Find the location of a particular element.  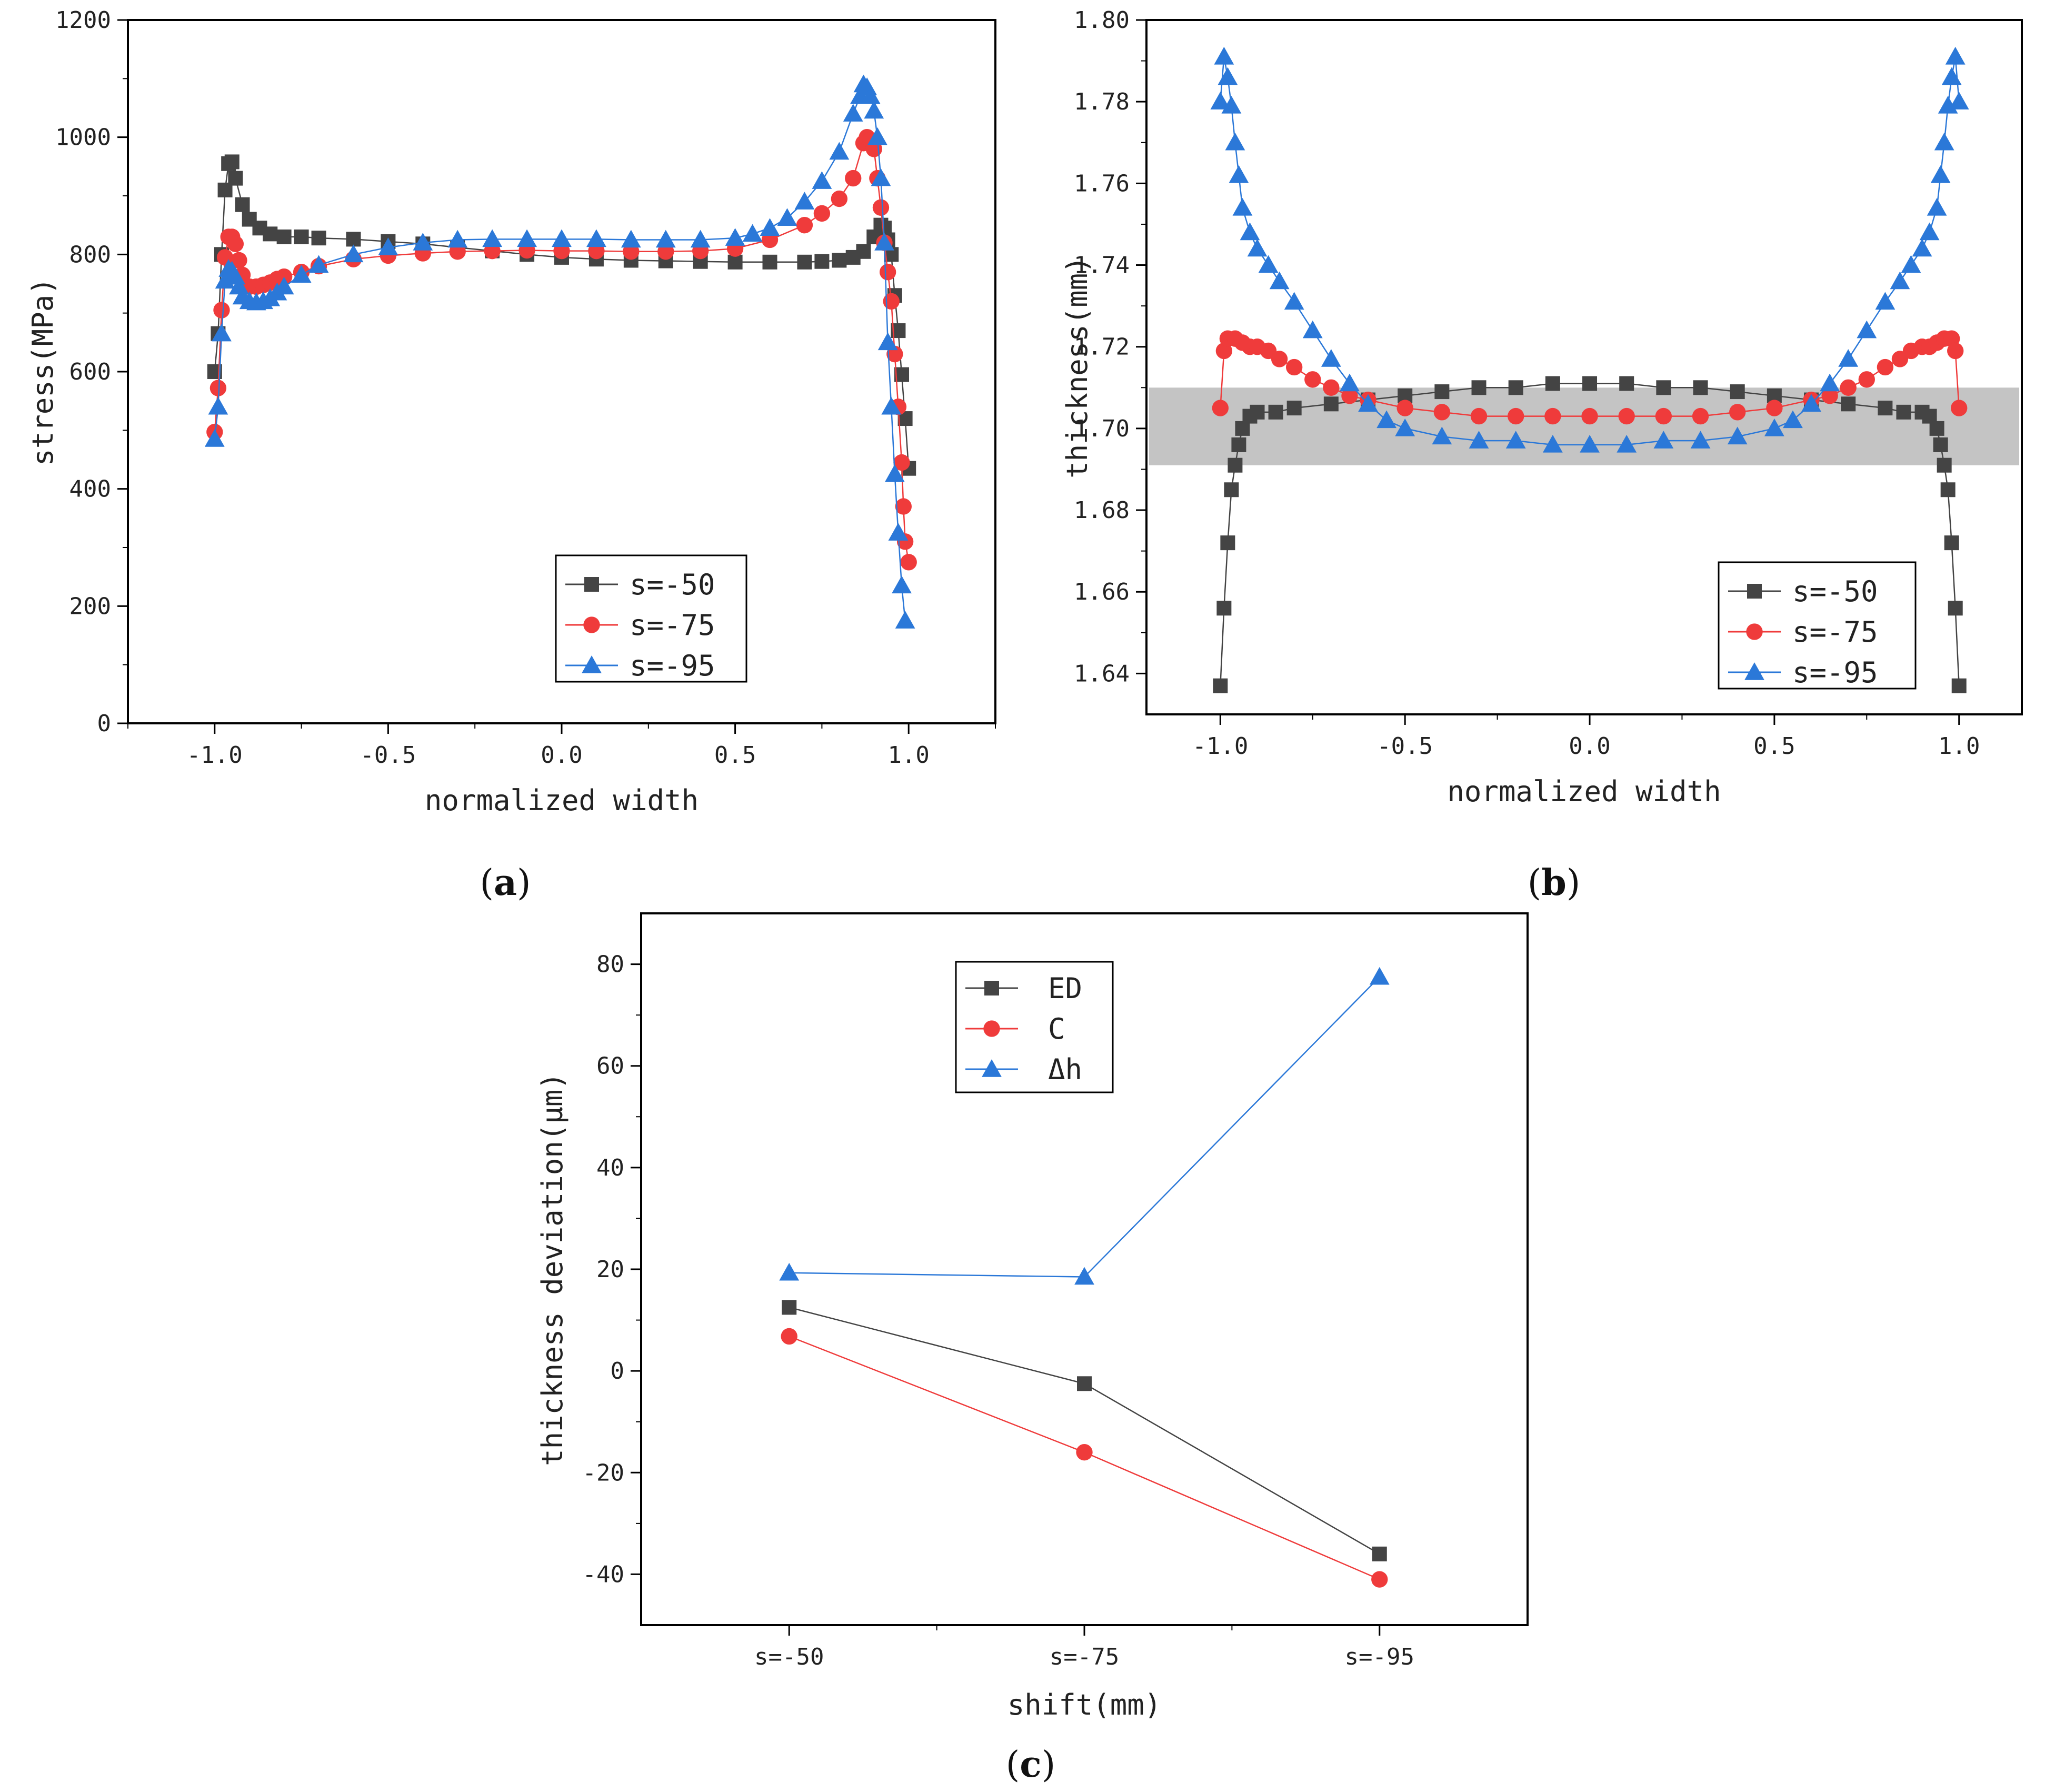

series-line is located at coordinates (560, 352).